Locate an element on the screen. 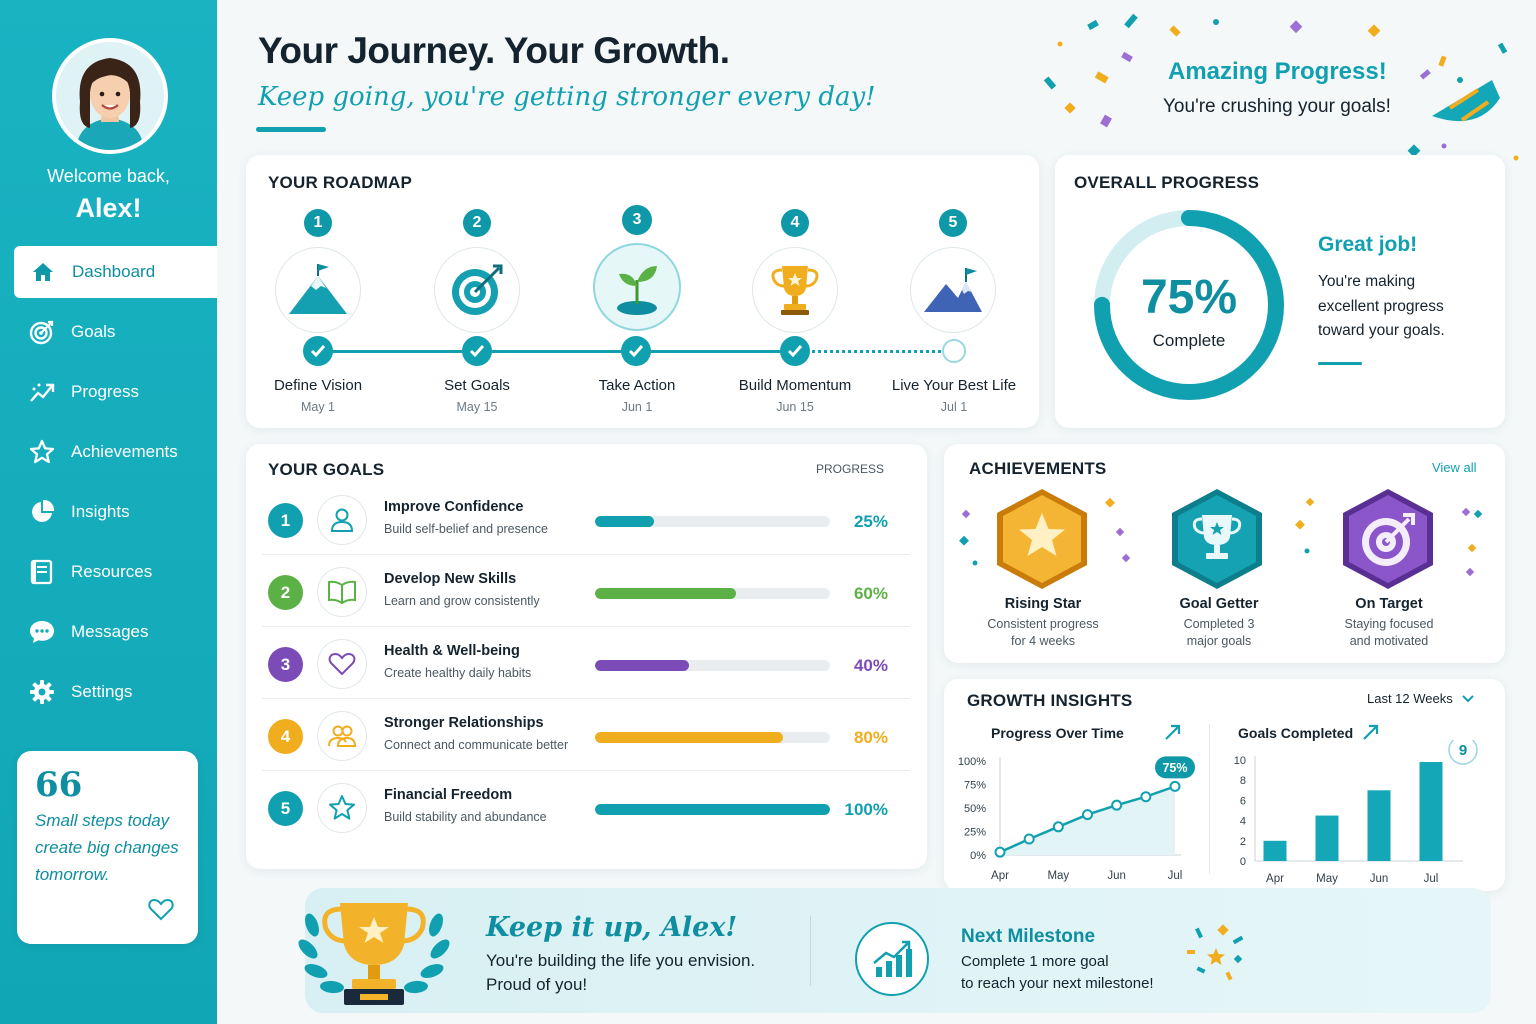  banner-line-2: Proud of you! is located at coordinates (537, 984).